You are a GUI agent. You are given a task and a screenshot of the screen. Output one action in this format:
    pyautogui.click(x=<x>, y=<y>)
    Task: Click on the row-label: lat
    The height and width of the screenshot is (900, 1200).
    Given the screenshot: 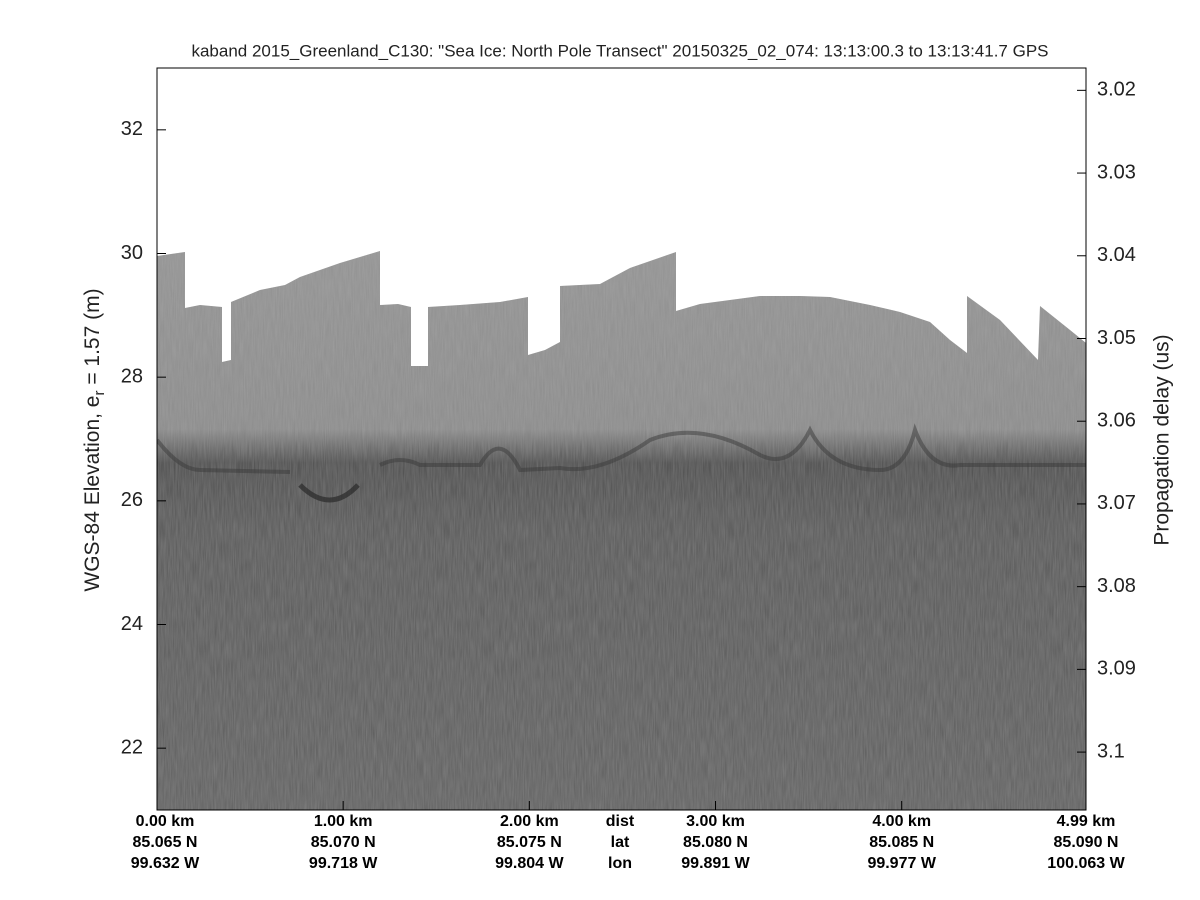 What is the action you would take?
    pyautogui.click(x=620, y=842)
    